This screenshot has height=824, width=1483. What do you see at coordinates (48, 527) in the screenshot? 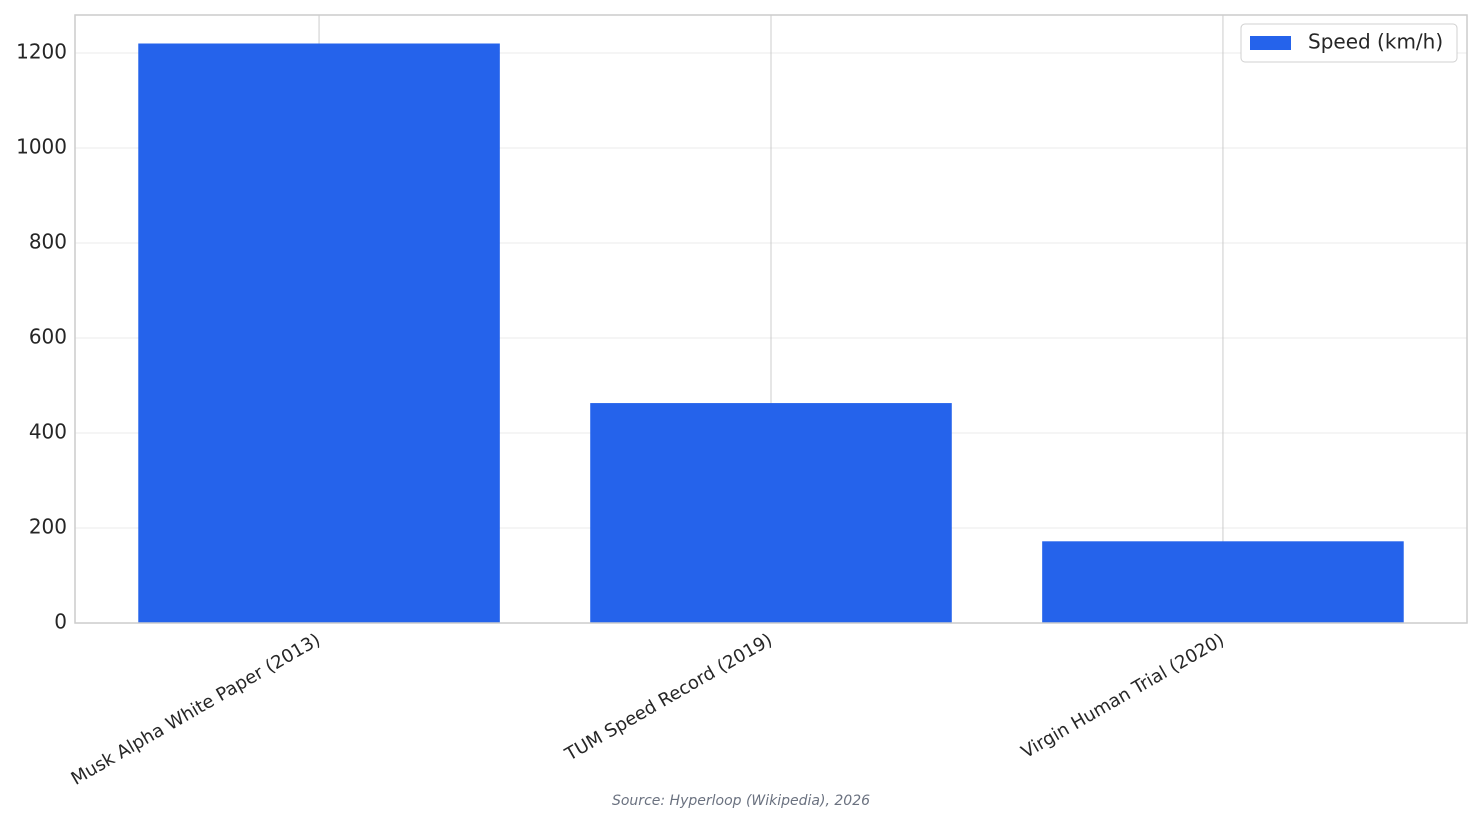
I see `y-tick-label: 200` at bounding box center [48, 527].